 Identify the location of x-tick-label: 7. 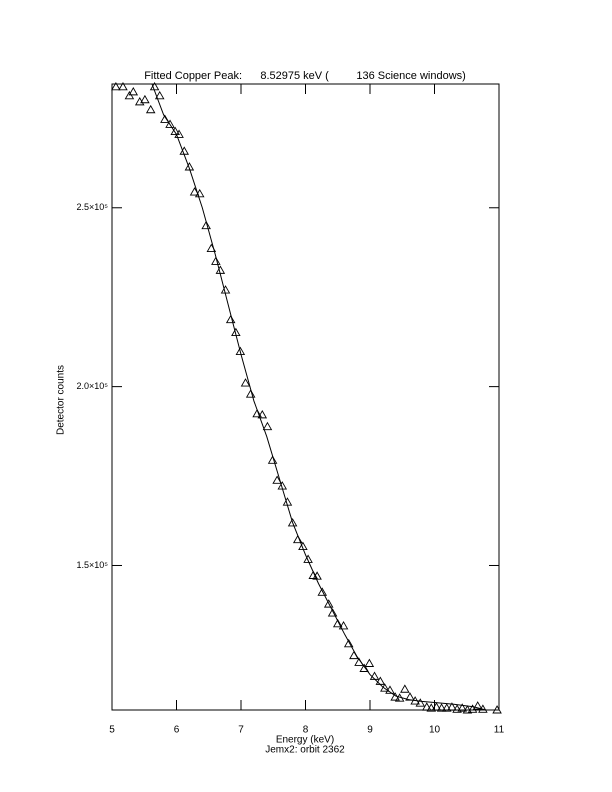
(241, 730).